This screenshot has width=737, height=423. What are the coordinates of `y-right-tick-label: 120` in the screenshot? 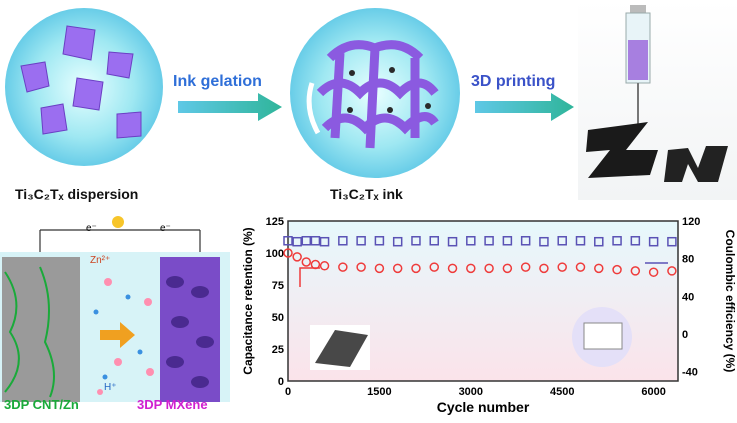 It's located at (691, 222).